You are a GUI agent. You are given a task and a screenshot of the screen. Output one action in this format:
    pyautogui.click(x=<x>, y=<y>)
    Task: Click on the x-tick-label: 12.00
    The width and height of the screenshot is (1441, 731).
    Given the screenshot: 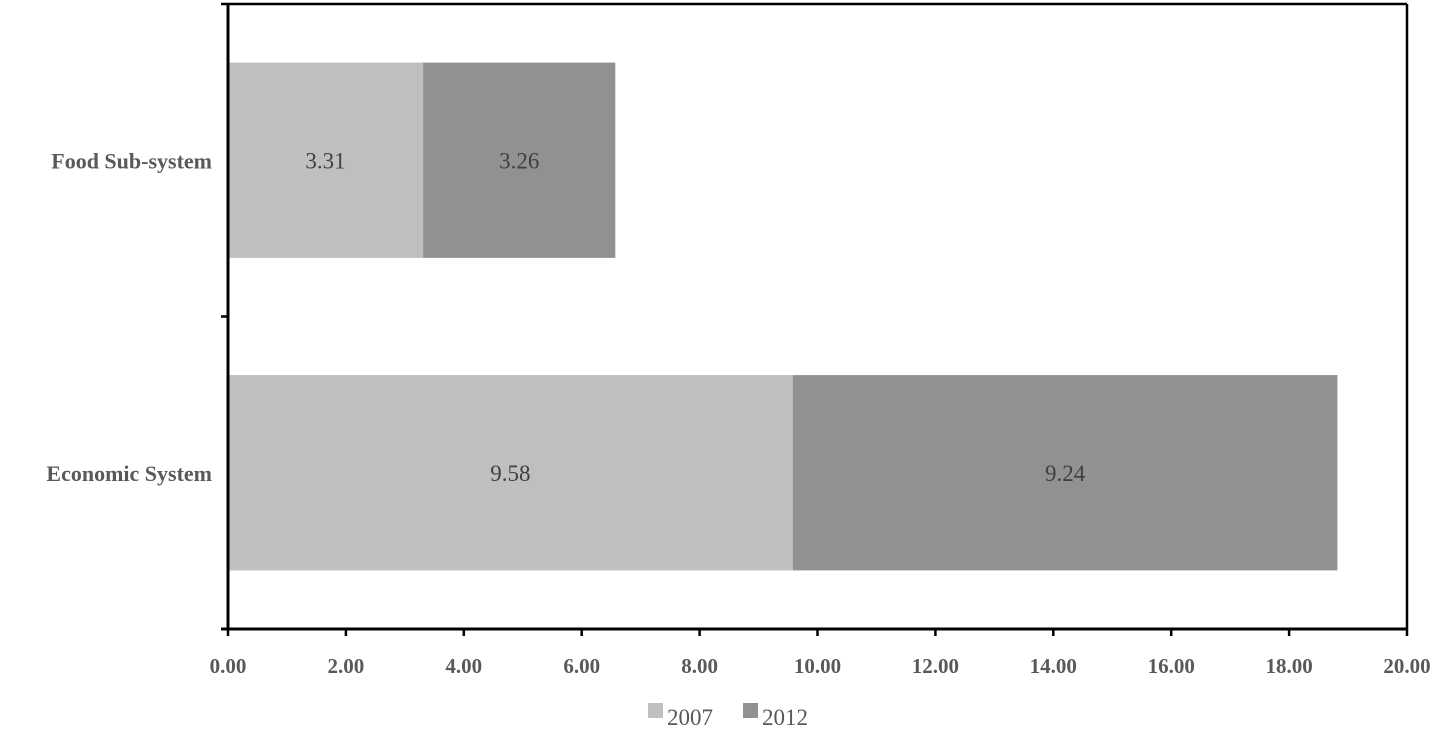 What is the action you would take?
    pyautogui.click(x=935, y=666)
    